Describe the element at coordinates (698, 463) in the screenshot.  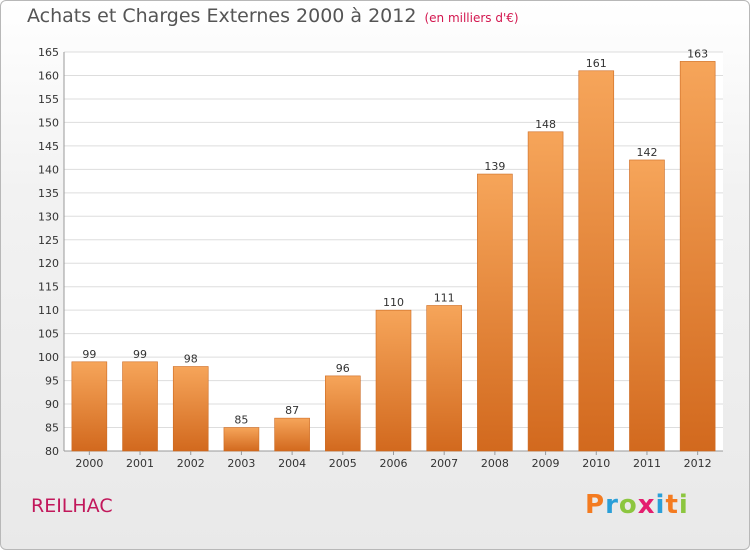
I see `x-tick-label: 2012` at that location.